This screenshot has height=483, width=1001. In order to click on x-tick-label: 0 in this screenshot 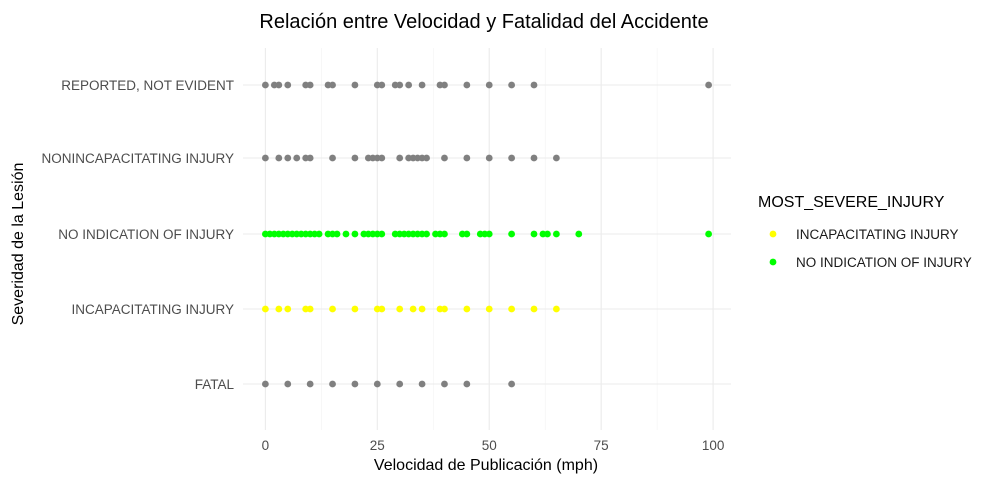, I will do `click(266, 445)`.